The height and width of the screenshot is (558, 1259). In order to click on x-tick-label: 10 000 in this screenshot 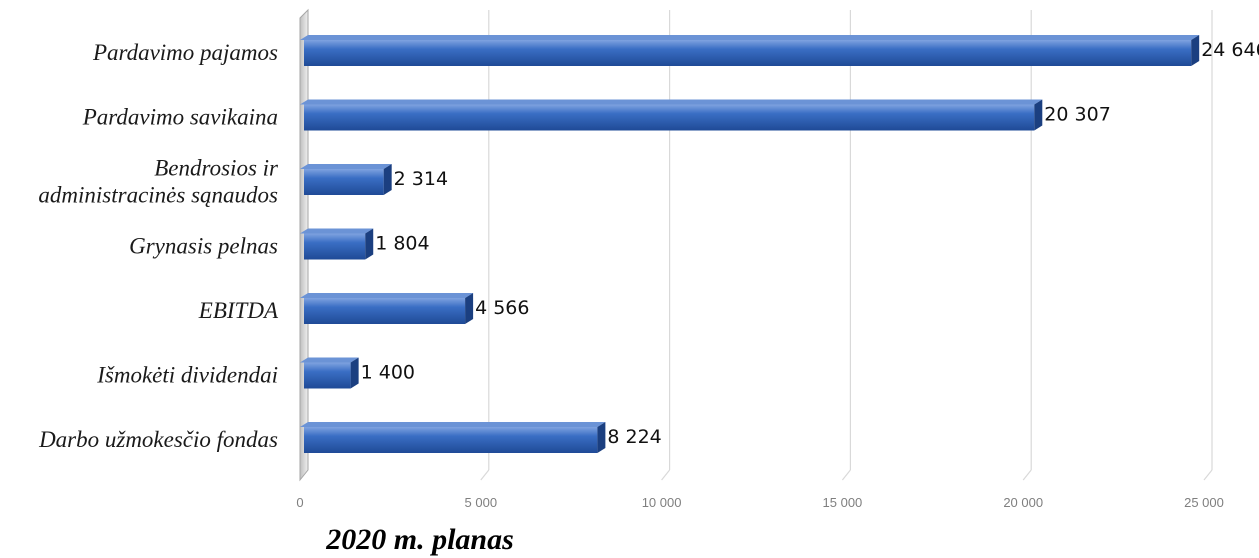, I will do `click(662, 502)`.